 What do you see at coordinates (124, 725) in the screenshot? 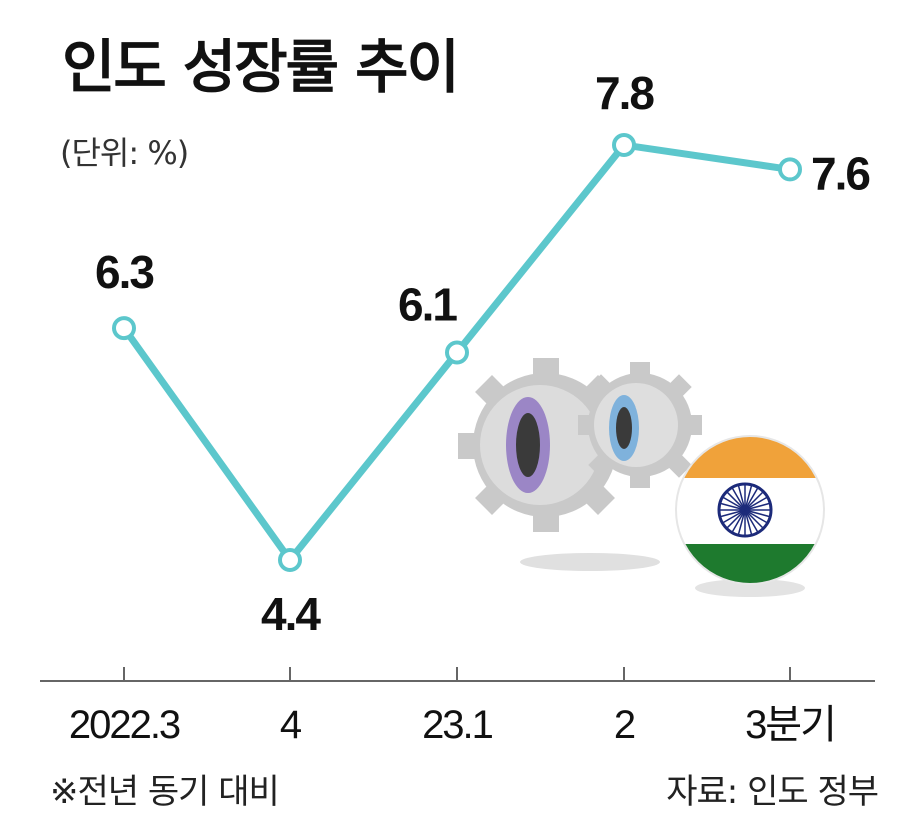
I see `x-tick-label: 2022.3` at bounding box center [124, 725].